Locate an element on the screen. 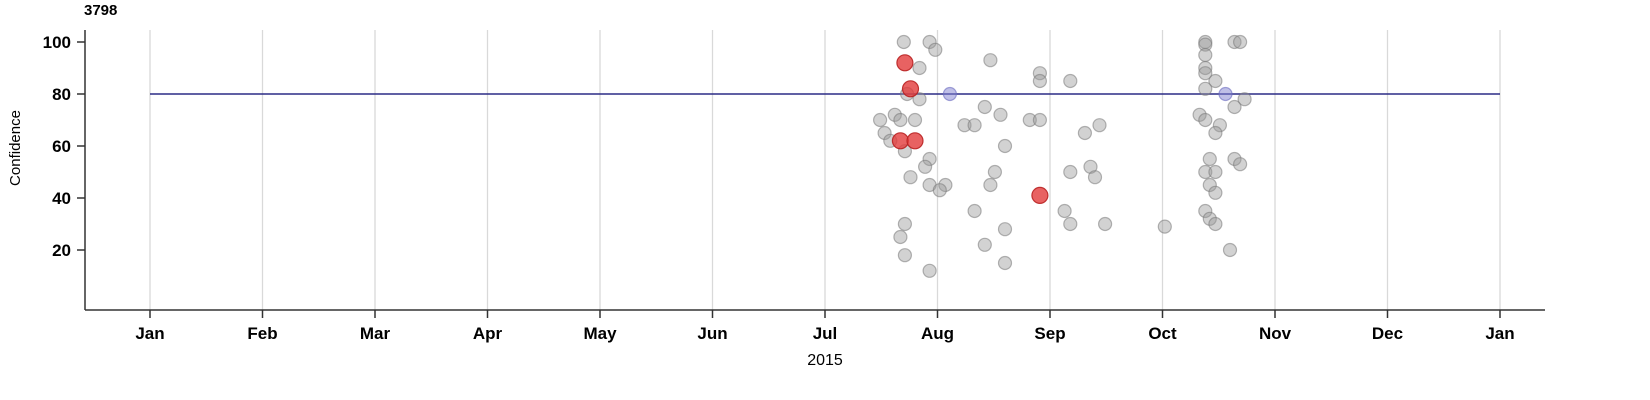  x-tick-label: Sep is located at coordinates (1049, 333).